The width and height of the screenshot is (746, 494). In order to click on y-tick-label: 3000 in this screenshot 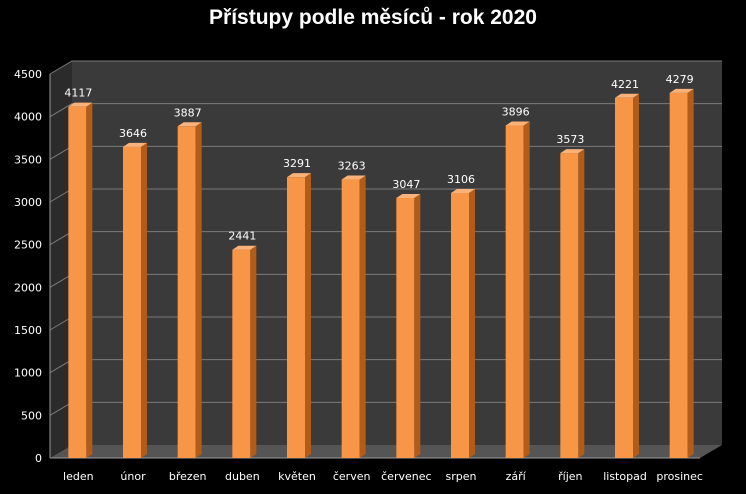, I will do `click(28, 202)`.